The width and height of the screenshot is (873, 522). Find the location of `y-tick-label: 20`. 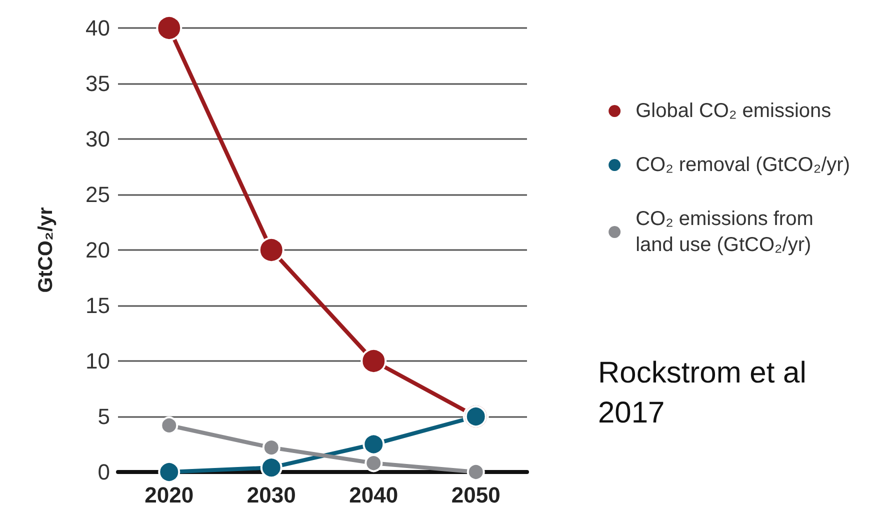

y-tick-label: 20 is located at coordinates (98, 250).